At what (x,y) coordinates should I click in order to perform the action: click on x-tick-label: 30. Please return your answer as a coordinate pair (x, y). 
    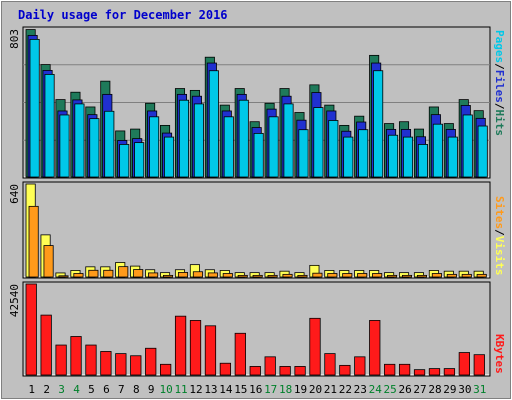
    Looking at the image, I should click on (464, 389).